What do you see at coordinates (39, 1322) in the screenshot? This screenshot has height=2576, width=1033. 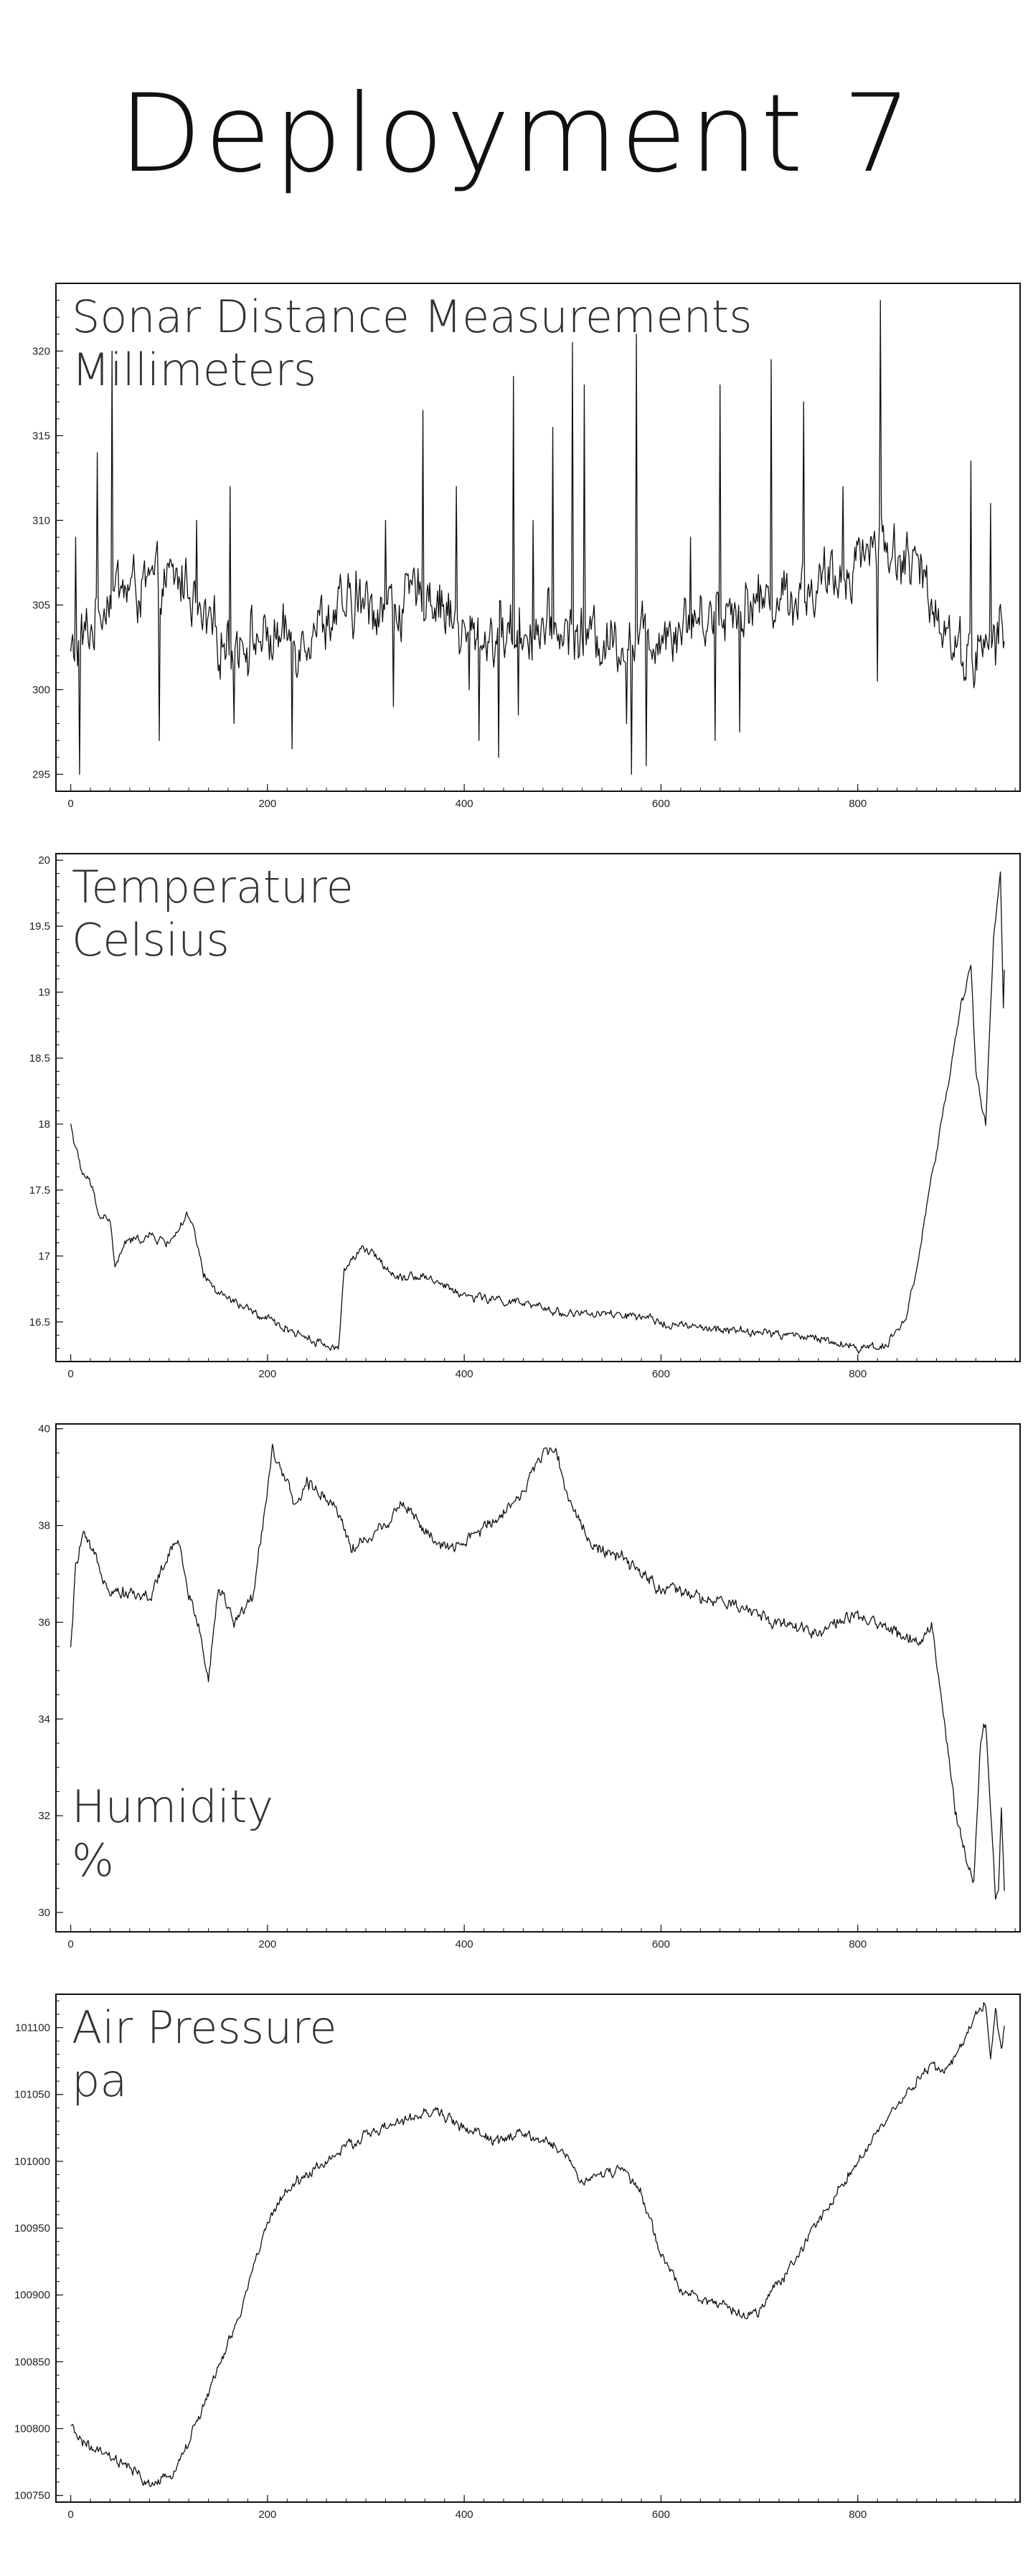 I see `y-tick-label: 16.5` at bounding box center [39, 1322].